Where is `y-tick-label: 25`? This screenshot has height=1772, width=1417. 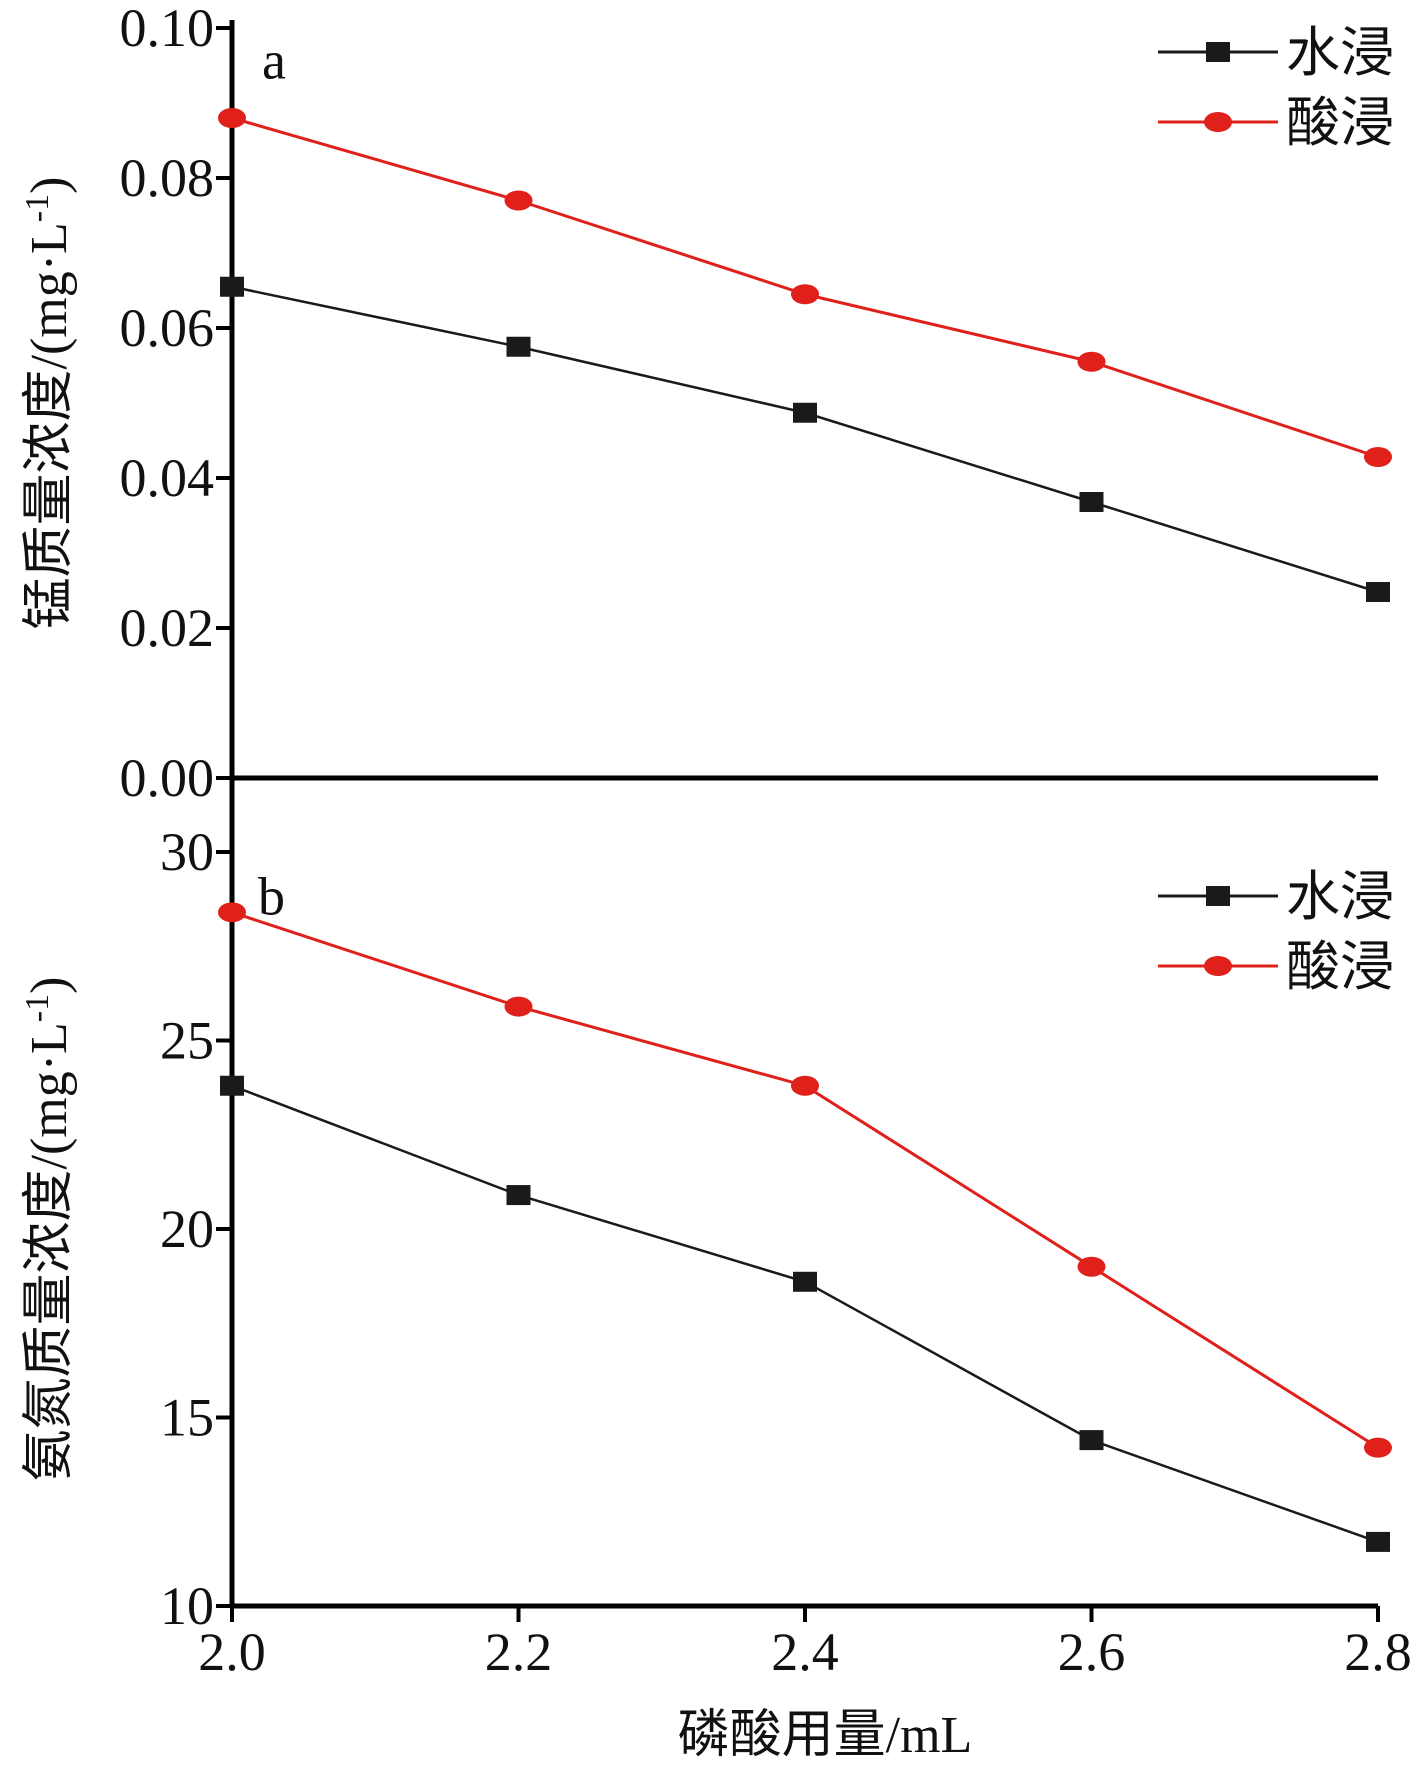
y-tick-label: 25 is located at coordinates (187, 1041).